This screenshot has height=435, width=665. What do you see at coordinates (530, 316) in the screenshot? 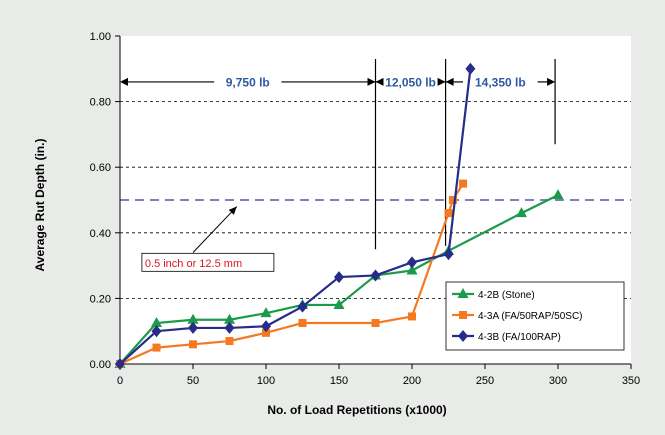
I see `legend-label: 4-3A (FA/50RAP/50SC)` at bounding box center [530, 316].